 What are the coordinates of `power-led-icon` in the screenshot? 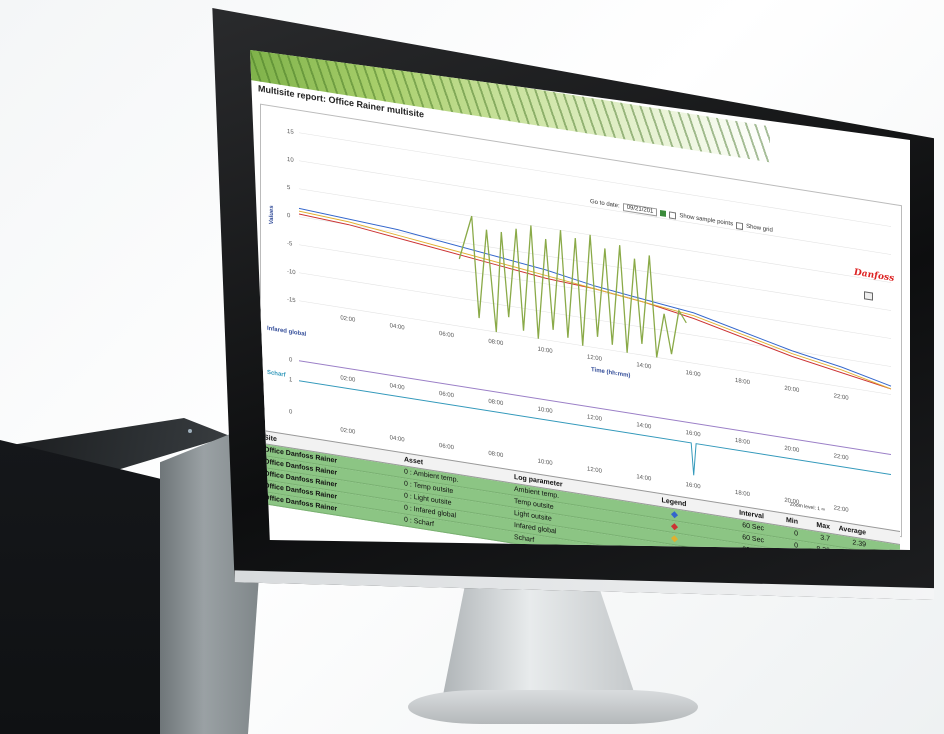 It's located at (190, 431).